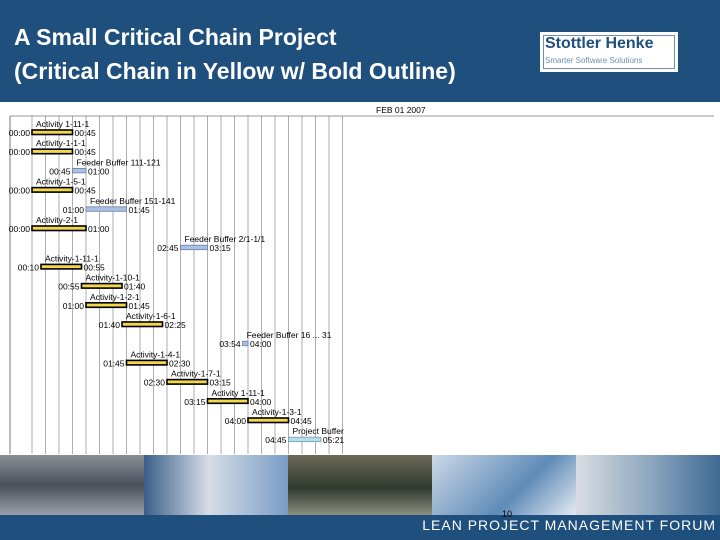  Describe the element at coordinates (133, 201) in the screenshot. I see `gantt-task-name: Feeder Buffer 151-141` at that location.